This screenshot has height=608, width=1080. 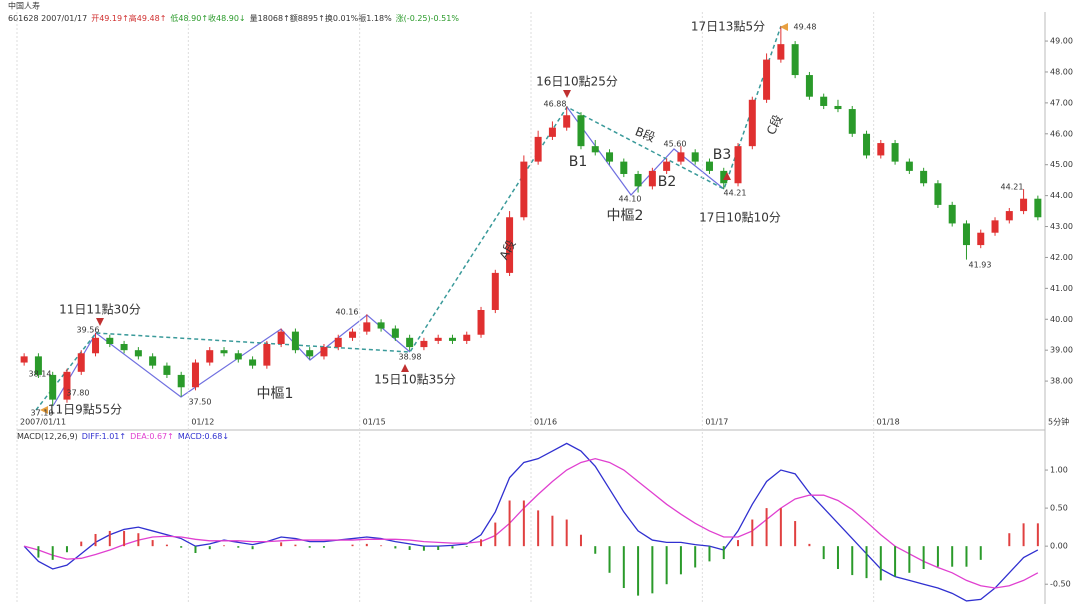 What do you see at coordinates (630, 199) in the screenshot?
I see `price-label: 44.10` at bounding box center [630, 199].